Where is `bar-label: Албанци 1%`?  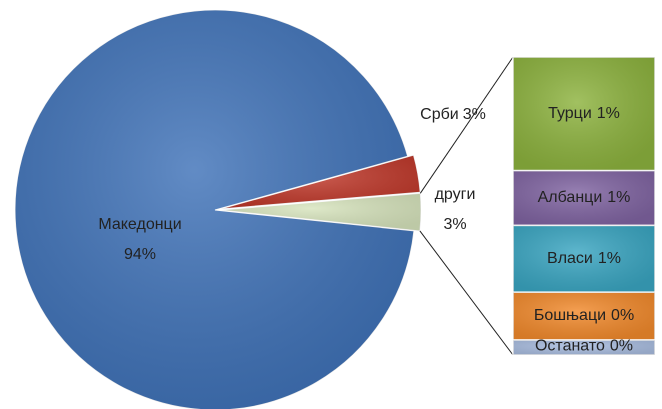
bar-label: Албанци 1% is located at coordinates (584, 197).